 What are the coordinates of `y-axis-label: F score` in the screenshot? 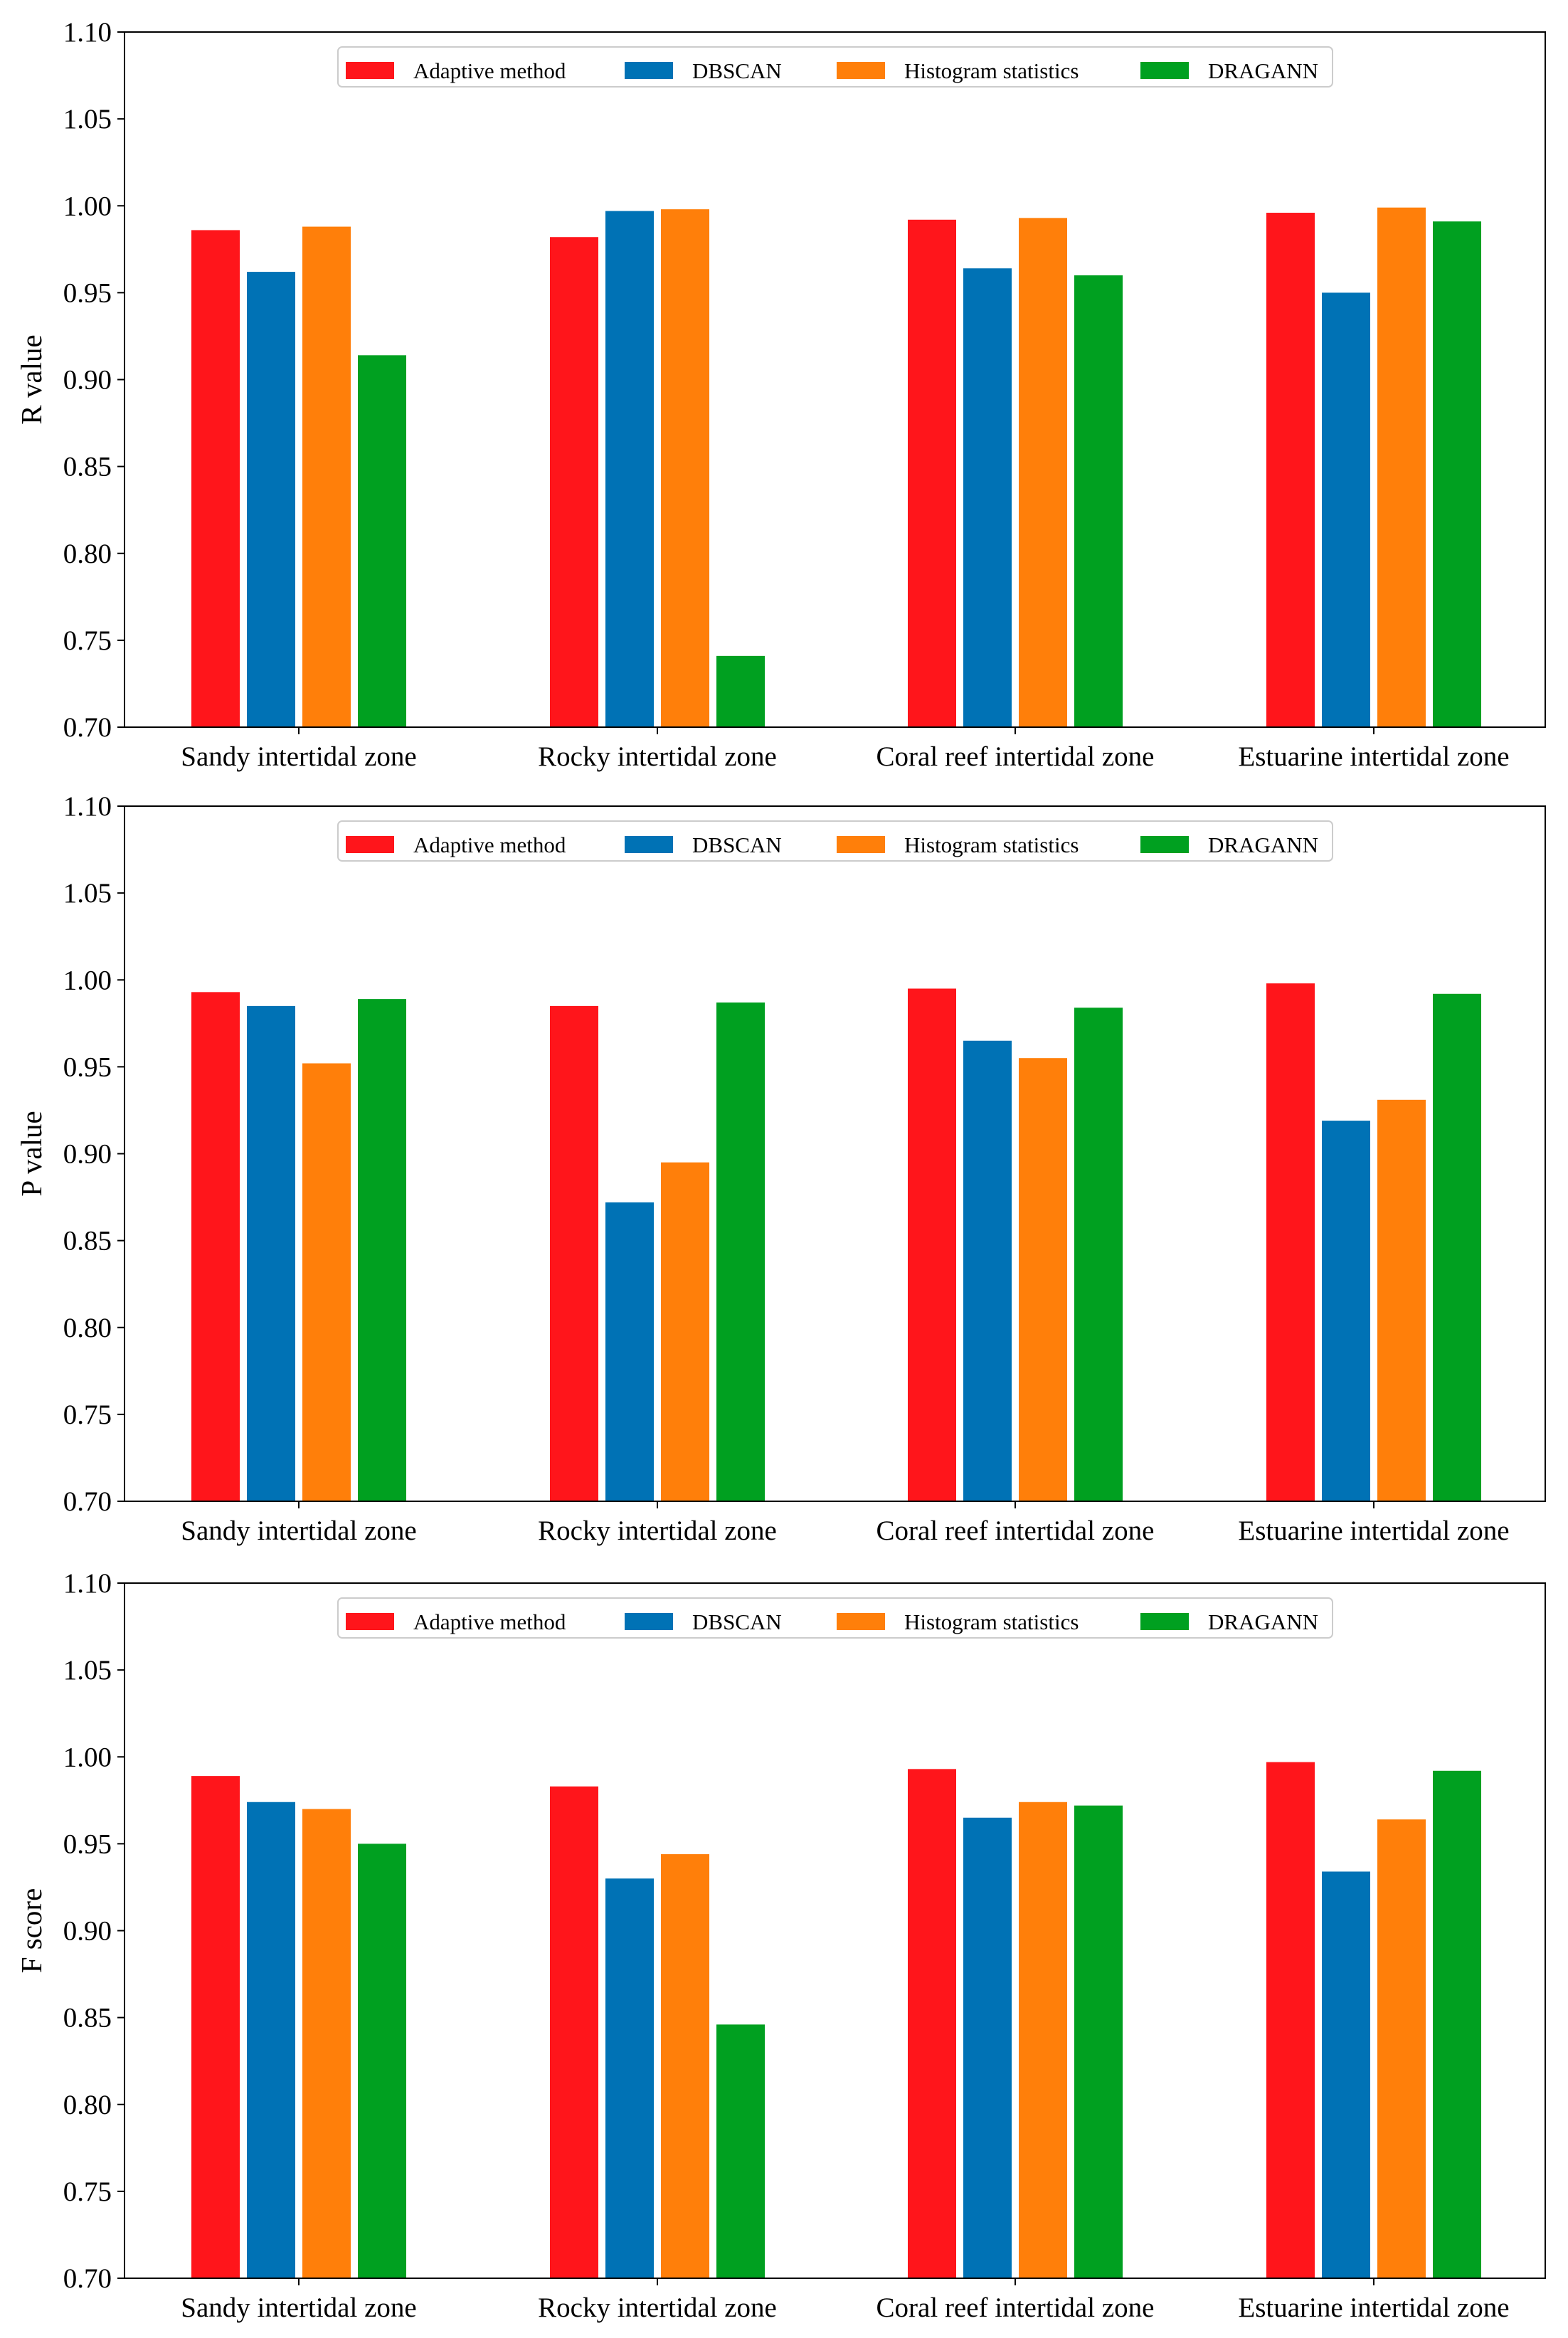 It's located at (32, 1931).